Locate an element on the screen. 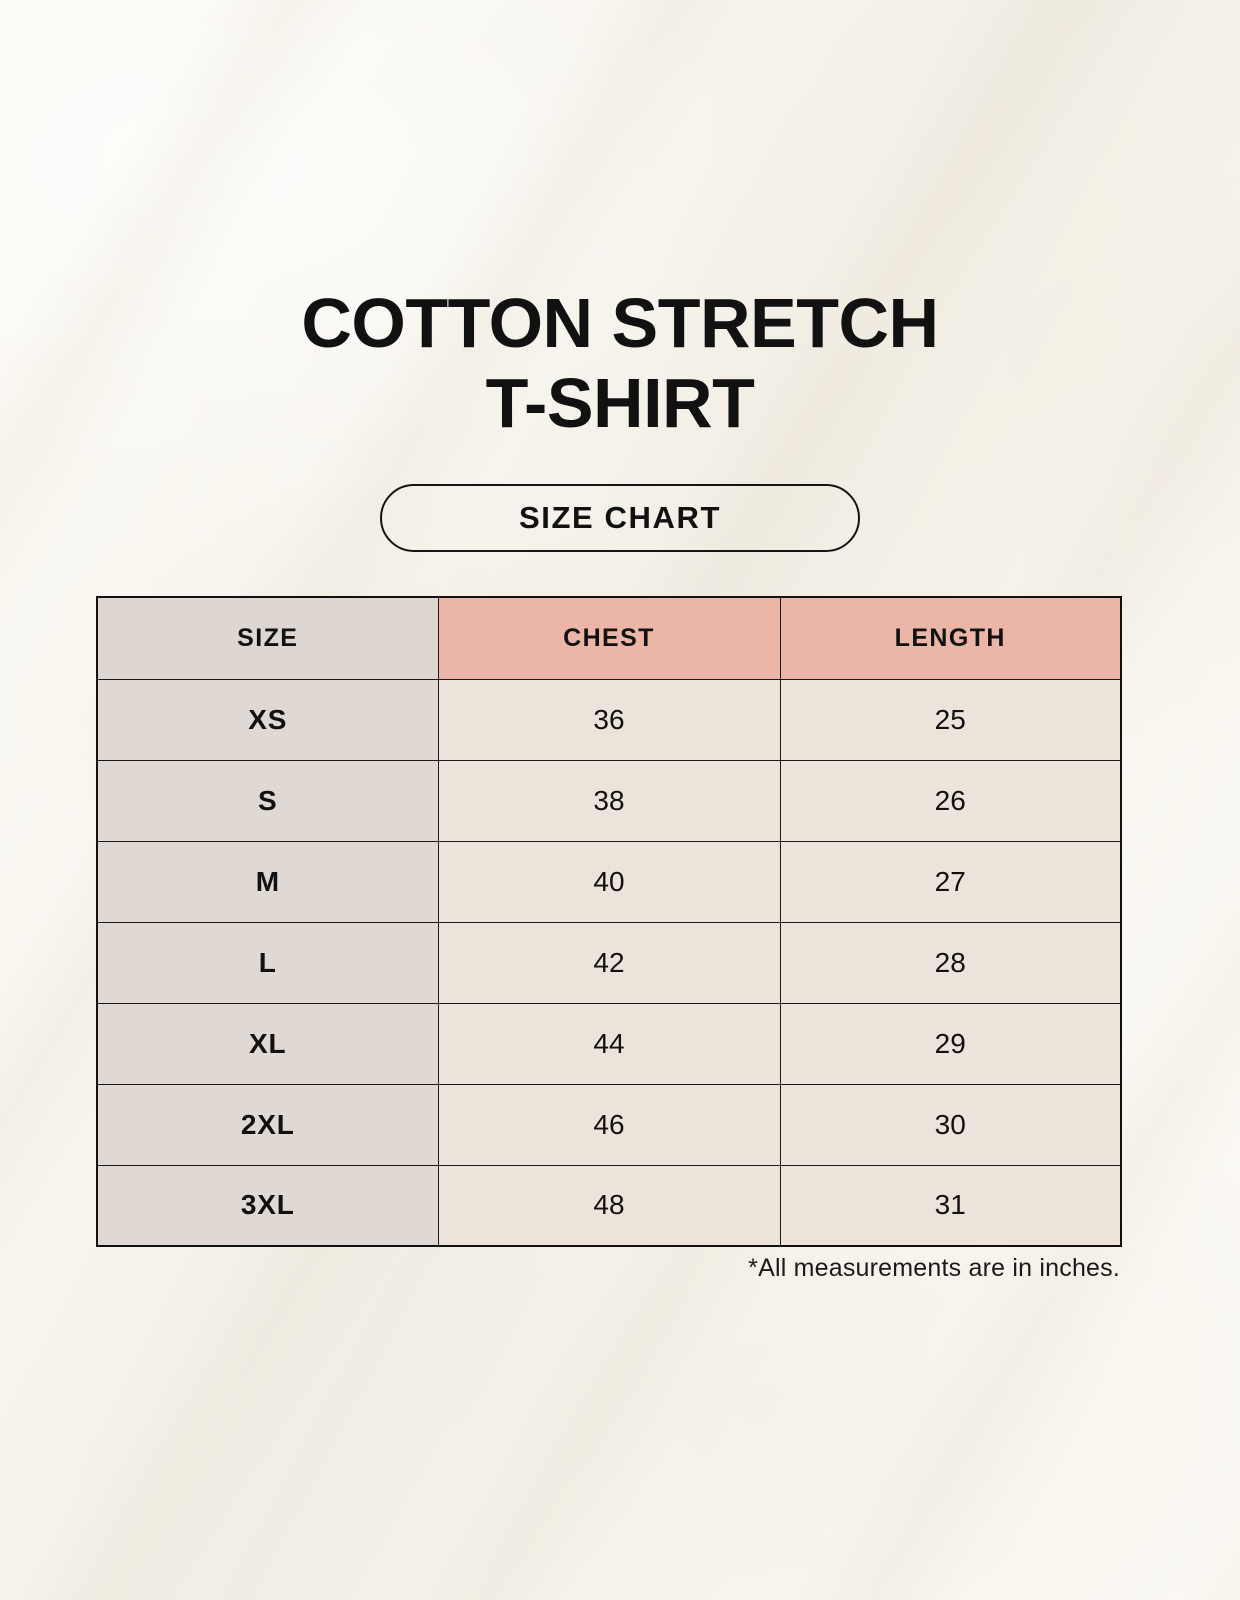  size-chart-badge: SIZE CHART is located at coordinates (620, 518).